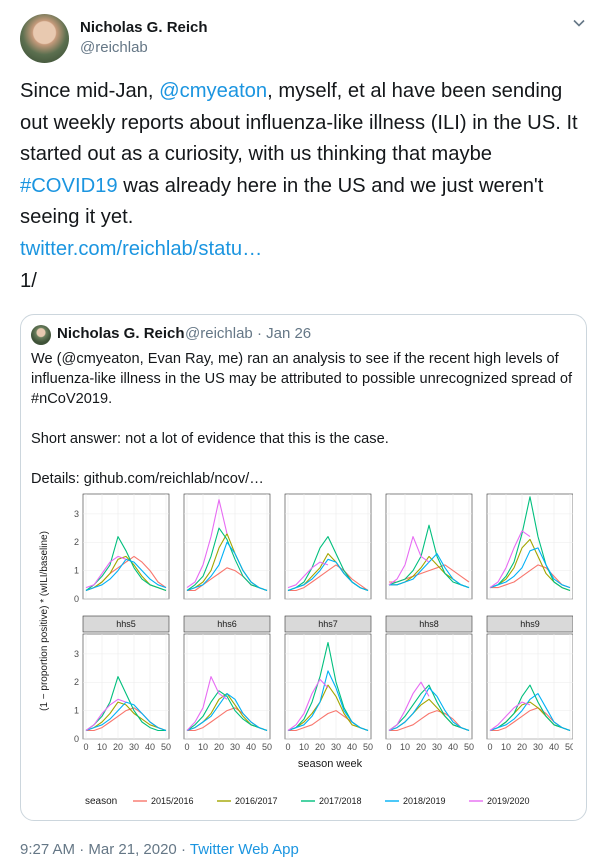 The width and height of the screenshot is (606, 868). Describe the element at coordinates (90, 91) in the screenshot. I see `tweet-text-part: Since mid-Jan,` at that location.